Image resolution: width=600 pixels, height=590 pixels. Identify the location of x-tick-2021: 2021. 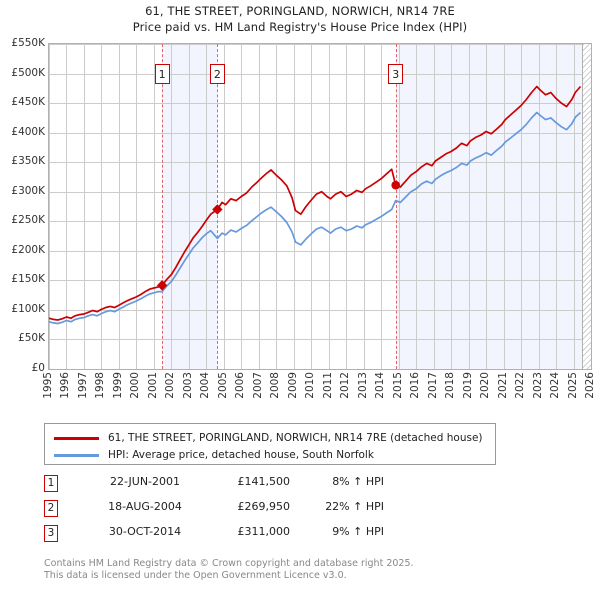
(502, 385).